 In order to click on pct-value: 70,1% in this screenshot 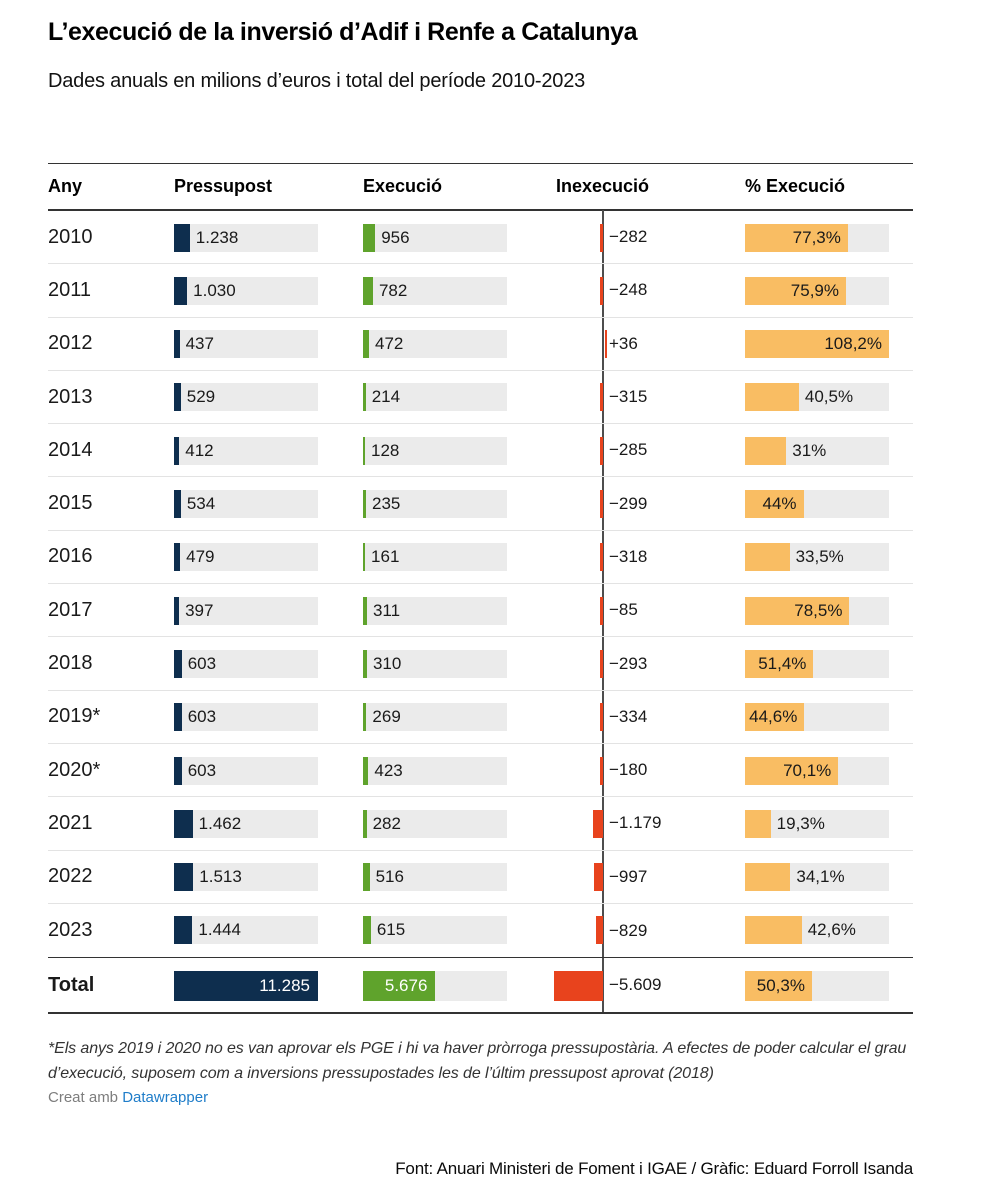, I will do `click(807, 770)`.